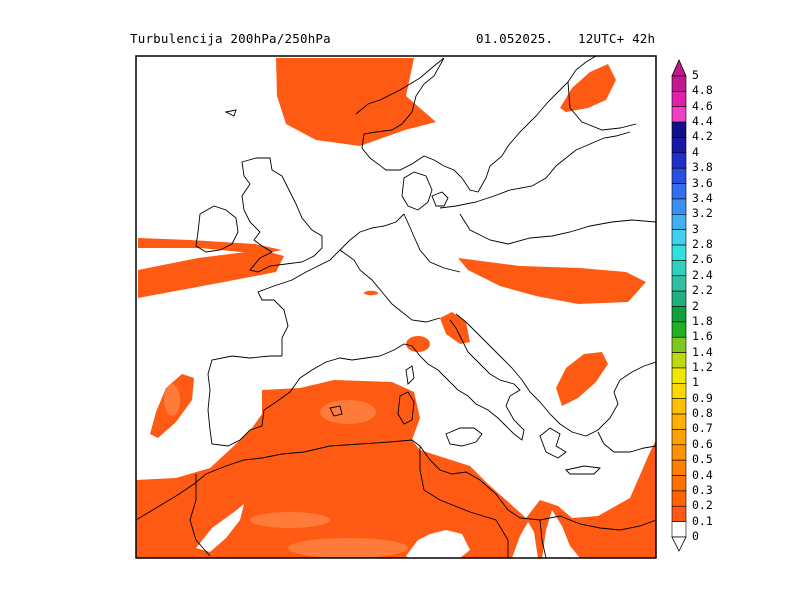 Image resolution: width=792 pixels, height=612 pixels. Describe the element at coordinates (417, 191) in the screenshot. I see `coastline-denmark` at that location.